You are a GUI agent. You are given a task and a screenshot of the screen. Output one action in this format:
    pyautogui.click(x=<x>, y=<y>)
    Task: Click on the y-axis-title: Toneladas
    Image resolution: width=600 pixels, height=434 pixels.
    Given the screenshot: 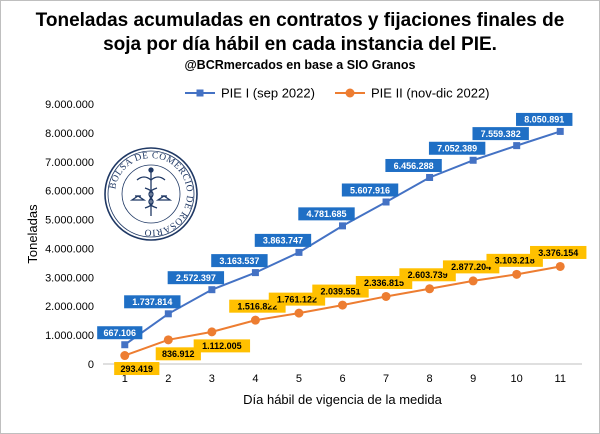 What is the action you would take?
    pyautogui.click(x=32, y=234)
    